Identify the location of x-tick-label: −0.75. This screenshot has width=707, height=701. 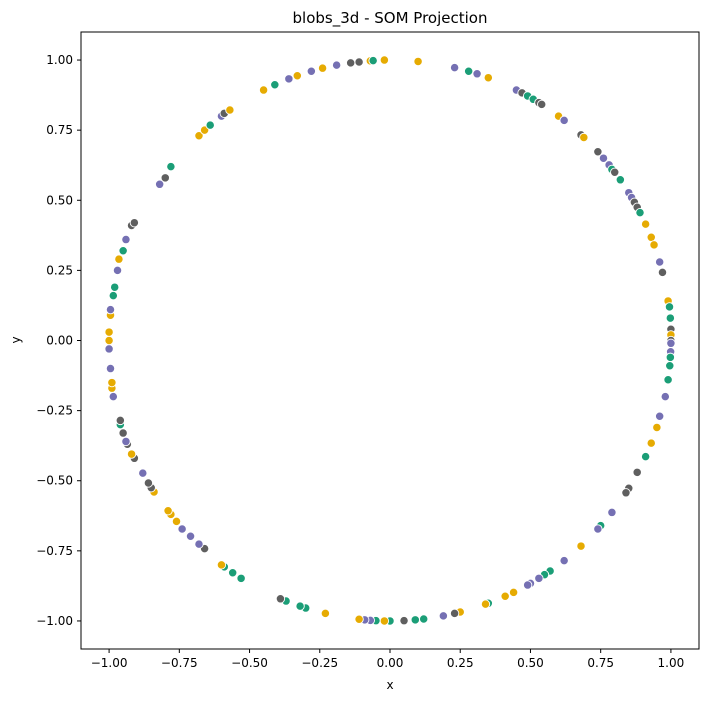
(179, 663).